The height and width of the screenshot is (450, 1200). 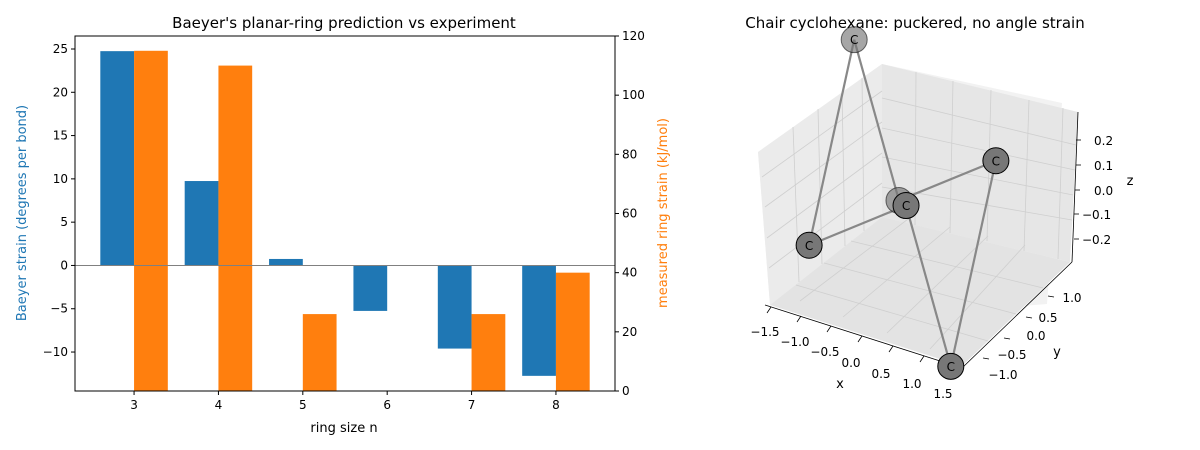 I want to click on left-tick-label: −10, so click(x=55, y=352).